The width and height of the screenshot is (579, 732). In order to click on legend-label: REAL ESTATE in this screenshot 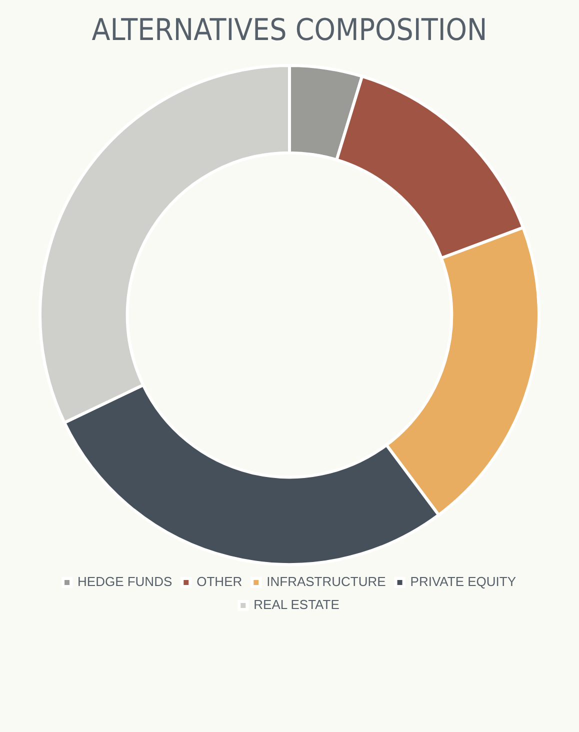, I will do `click(297, 604)`.